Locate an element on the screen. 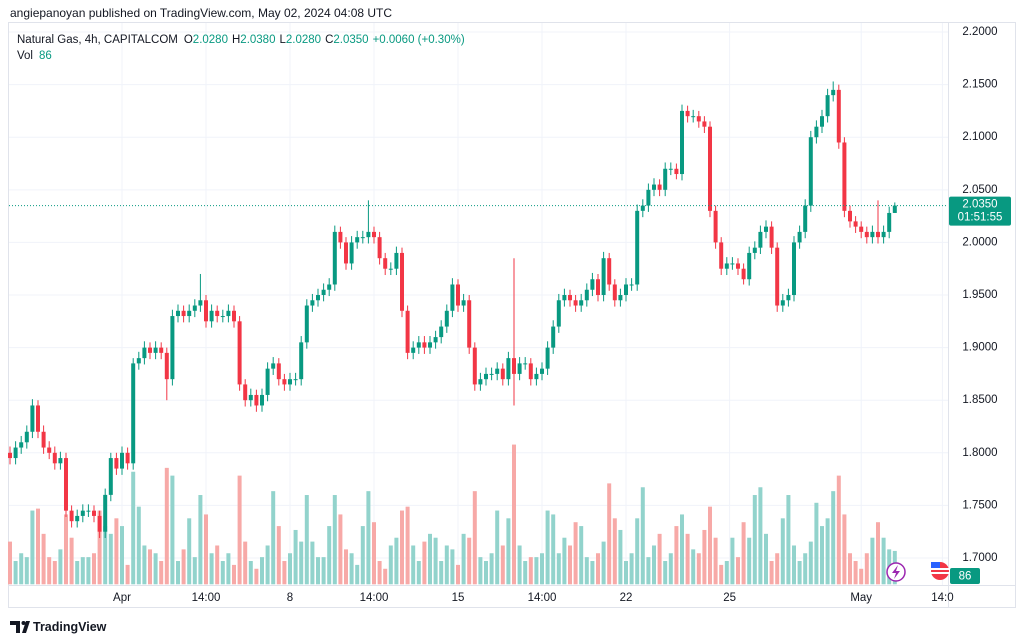 This screenshot has height=643, width=1024. y-tick-label: 1.9000 is located at coordinates (979, 348).